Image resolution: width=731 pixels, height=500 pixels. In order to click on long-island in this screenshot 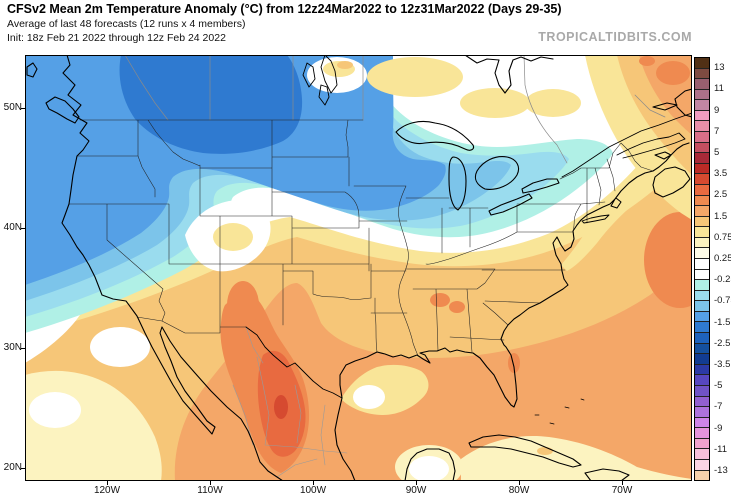, I will do `click(595, 219)`.